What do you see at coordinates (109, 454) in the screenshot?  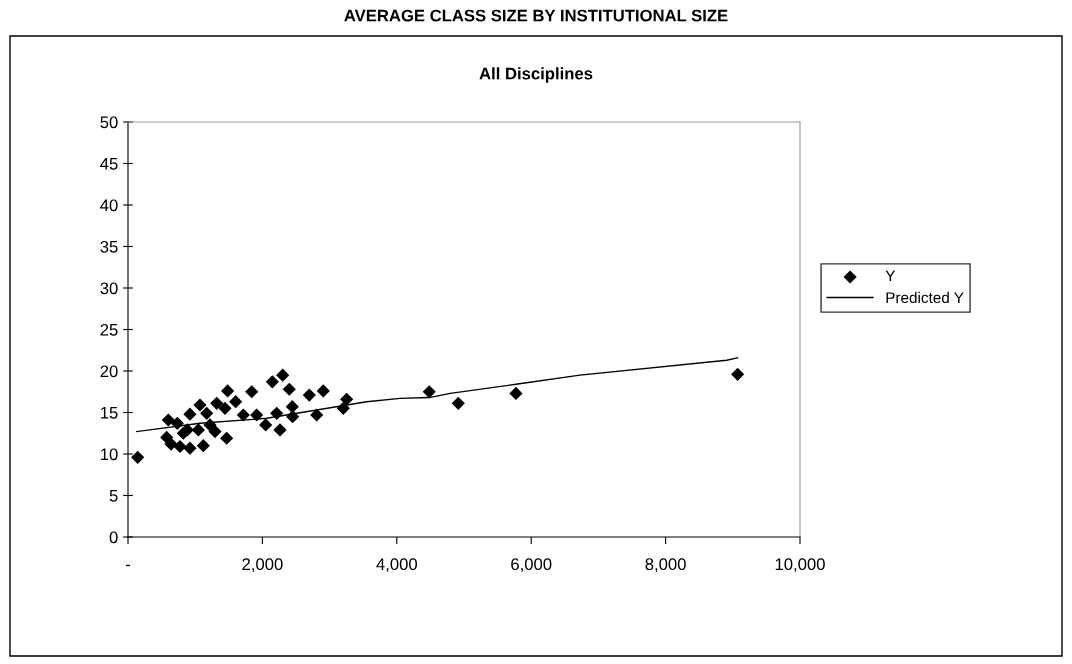 I see `y-tick-label: 10` at bounding box center [109, 454].